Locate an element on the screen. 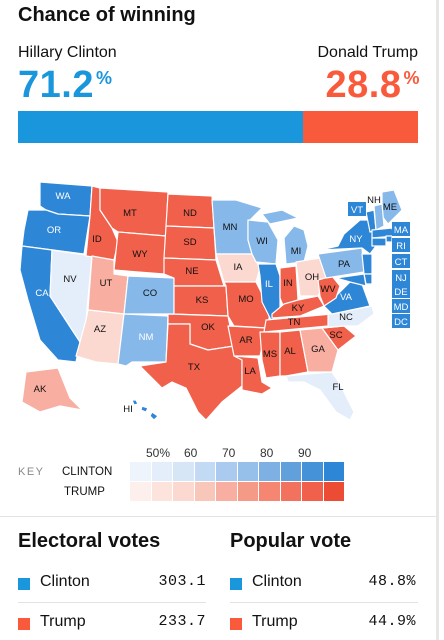 This screenshot has height=640, width=444. label-NE: NE is located at coordinates (191, 271).